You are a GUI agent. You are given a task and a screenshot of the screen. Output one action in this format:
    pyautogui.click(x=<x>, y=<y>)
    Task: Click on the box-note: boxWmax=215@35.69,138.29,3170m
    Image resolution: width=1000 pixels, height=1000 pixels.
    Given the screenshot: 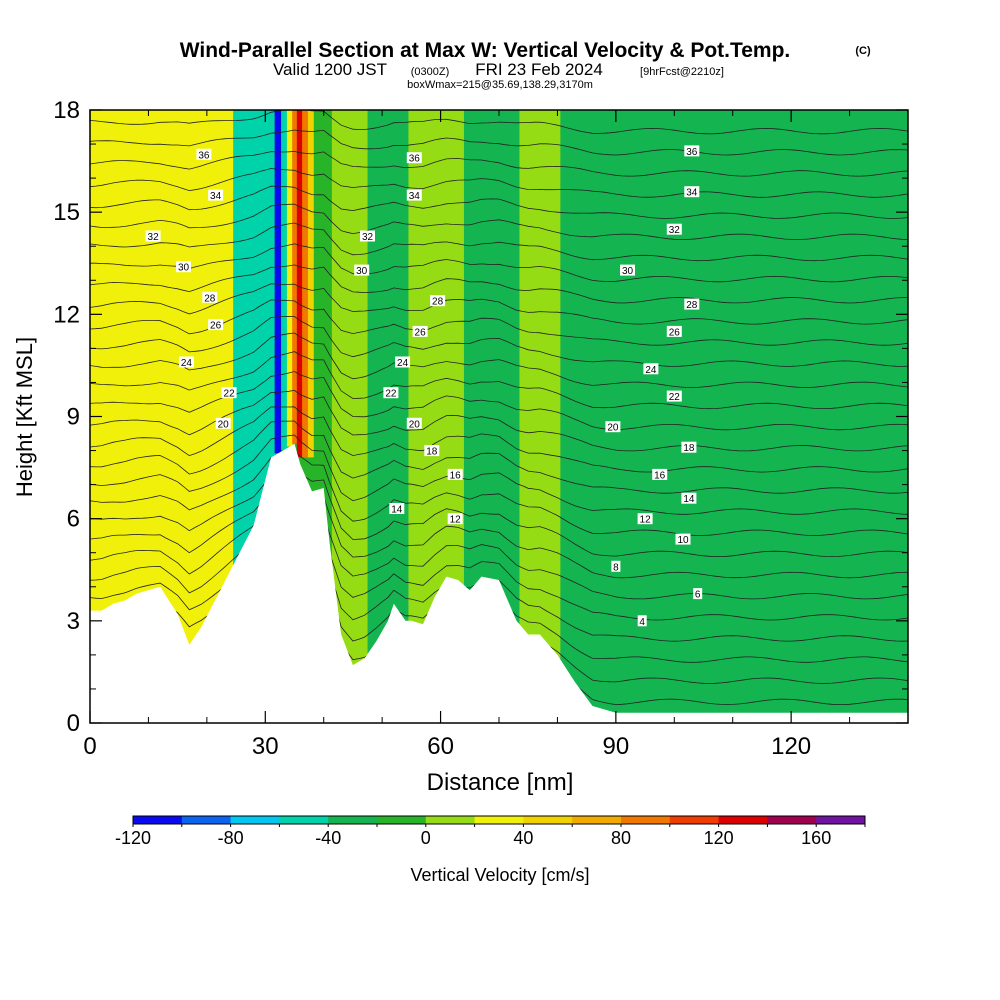 What is the action you would take?
    pyautogui.click(x=500, y=85)
    